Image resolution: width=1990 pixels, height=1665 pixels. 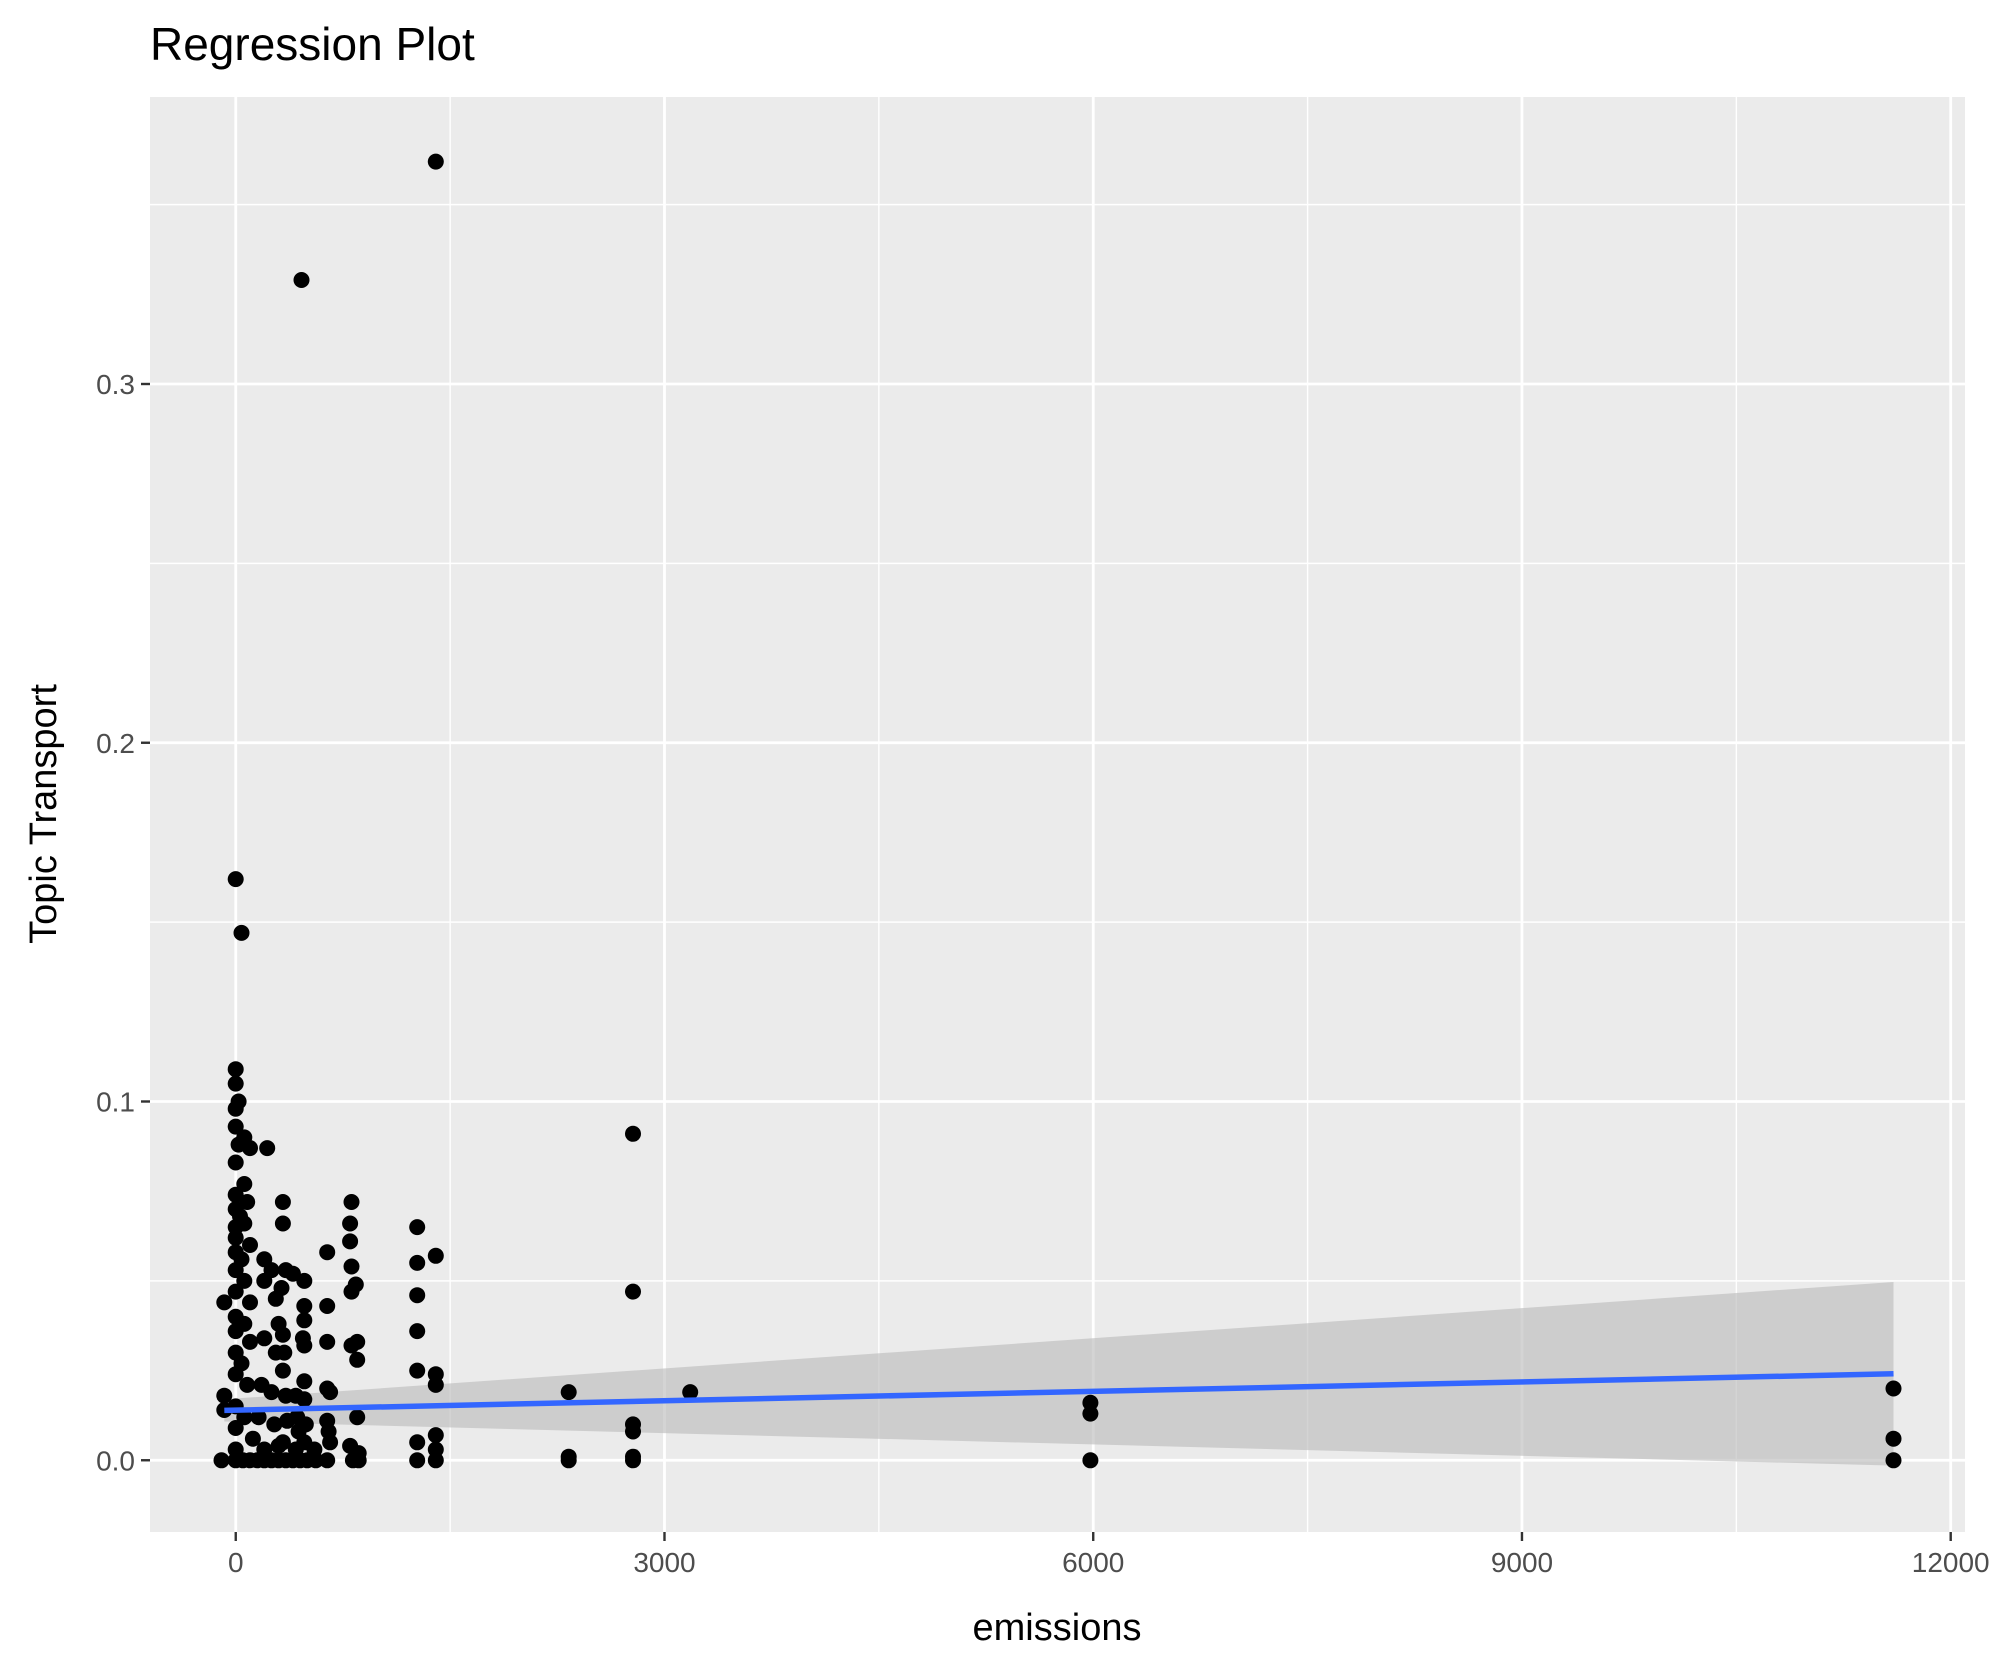 What do you see at coordinates (312, 44) in the screenshot?
I see `chart-title: Regression Plot` at bounding box center [312, 44].